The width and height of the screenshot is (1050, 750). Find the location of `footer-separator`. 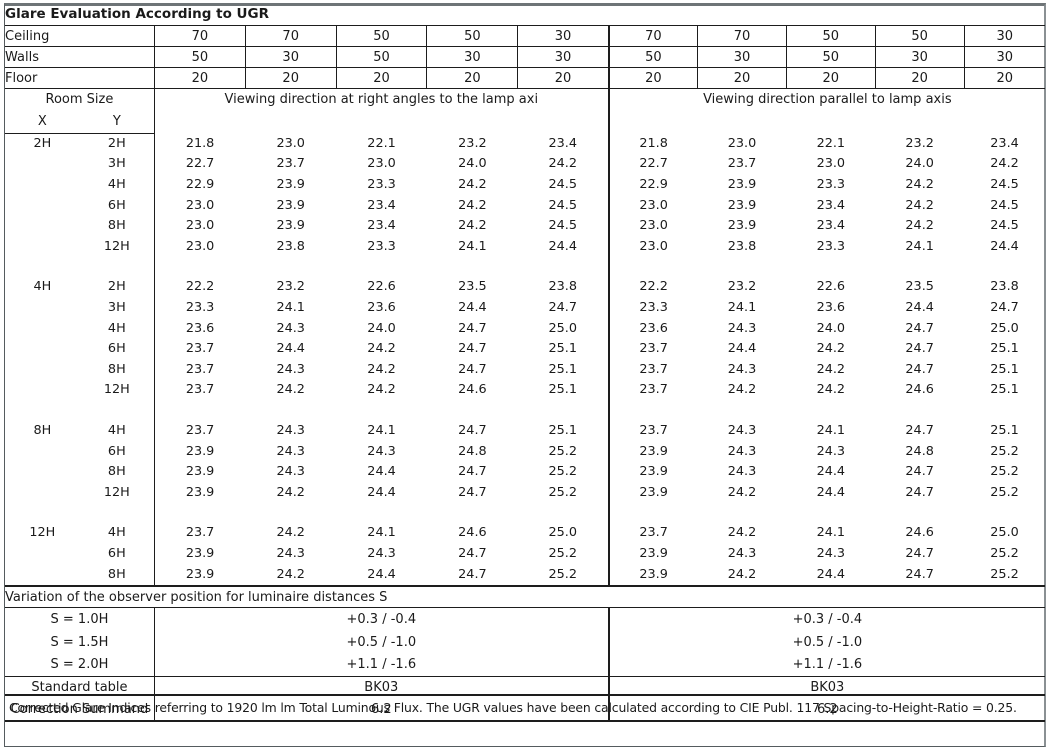

footer-separator is located at coordinates (525, 695).